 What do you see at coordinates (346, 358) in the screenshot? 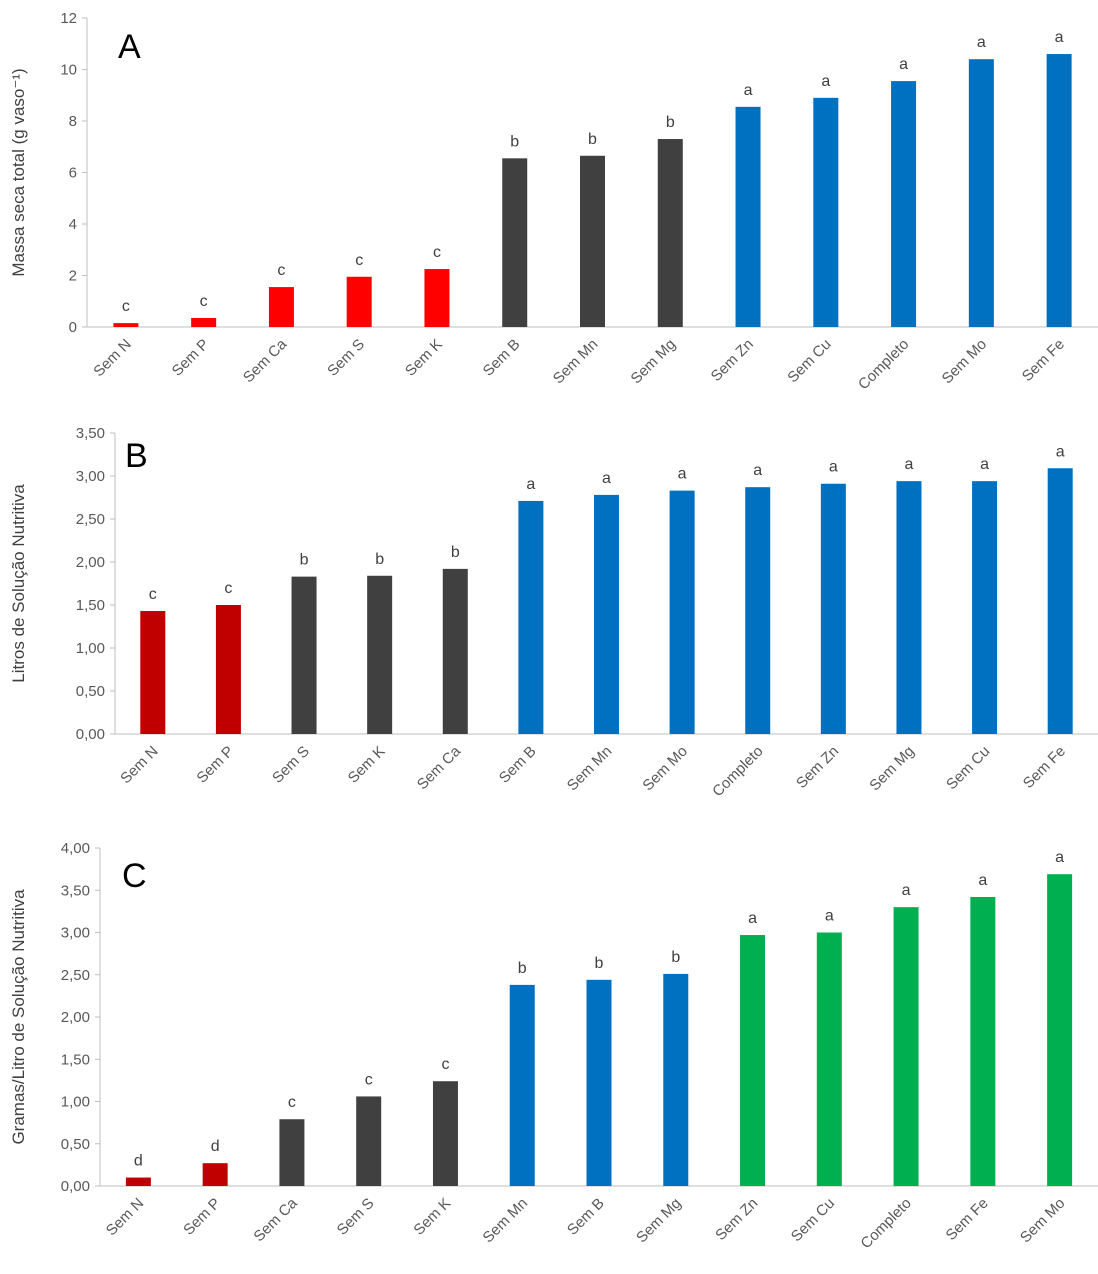
I see `panel-a-category-label: Sem S` at bounding box center [346, 358].